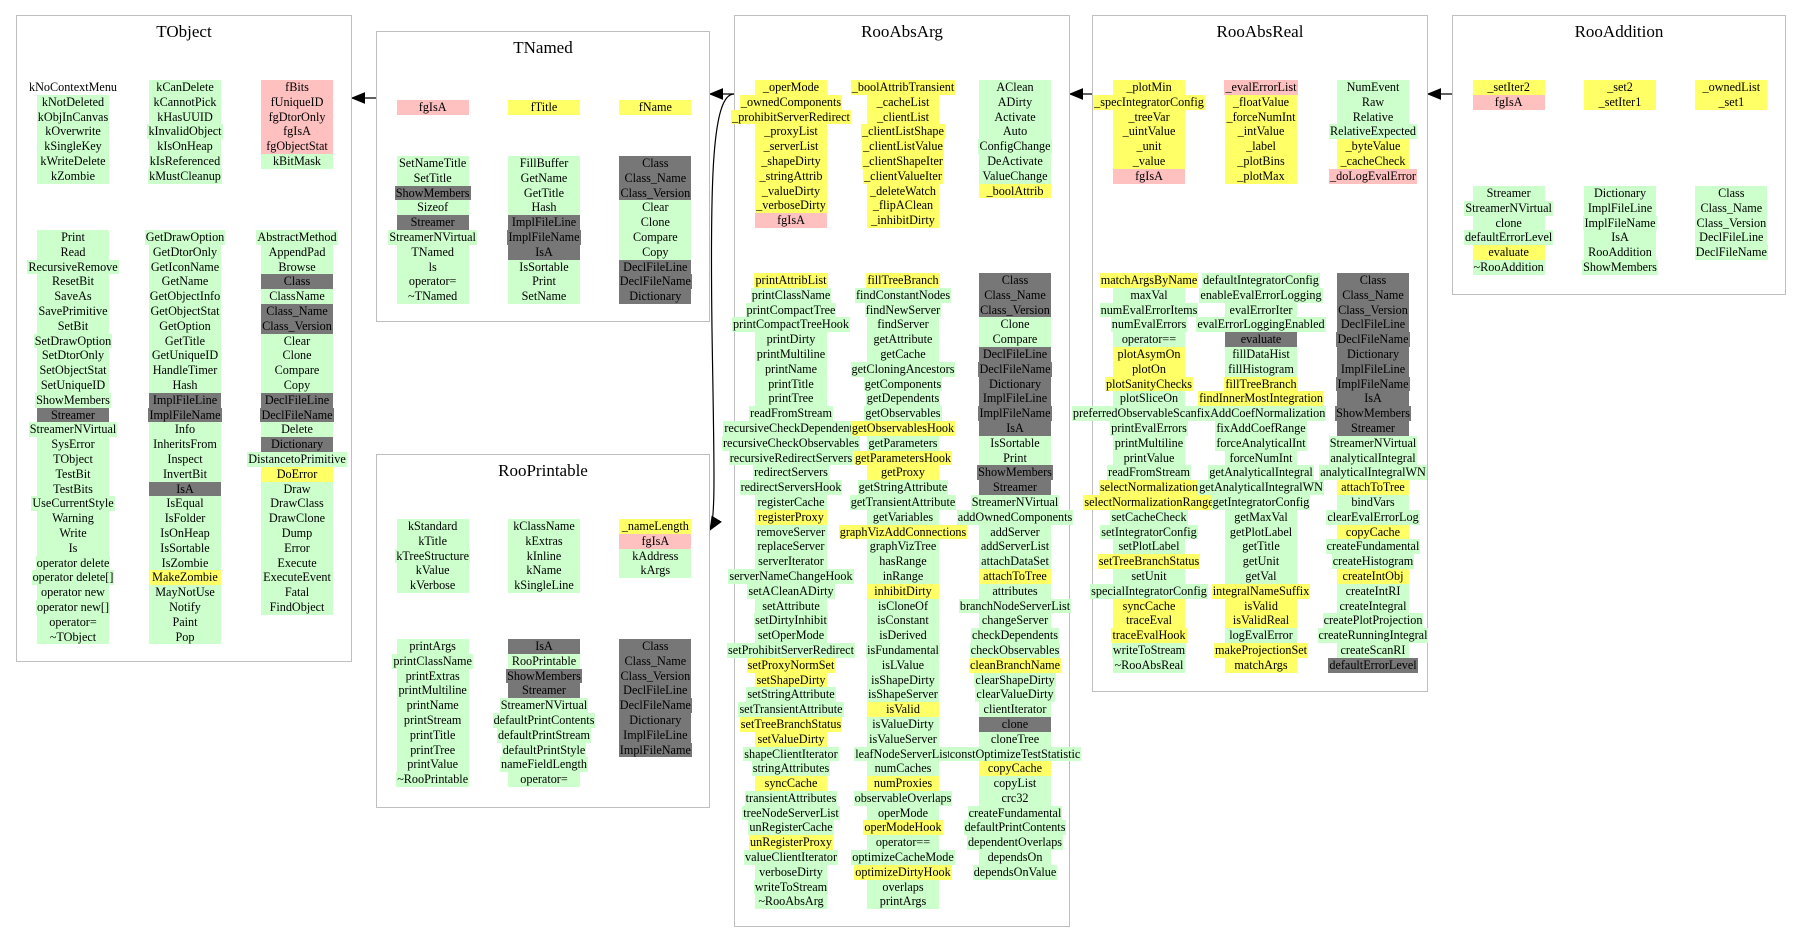 The width and height of the screenshot is (1795, 949). What do you see at coordinates (1373, 473) in the screenshot?
I see `member-analyticalintegralwn: analyticalIntegralWN` at bounding box center [1373, 473].